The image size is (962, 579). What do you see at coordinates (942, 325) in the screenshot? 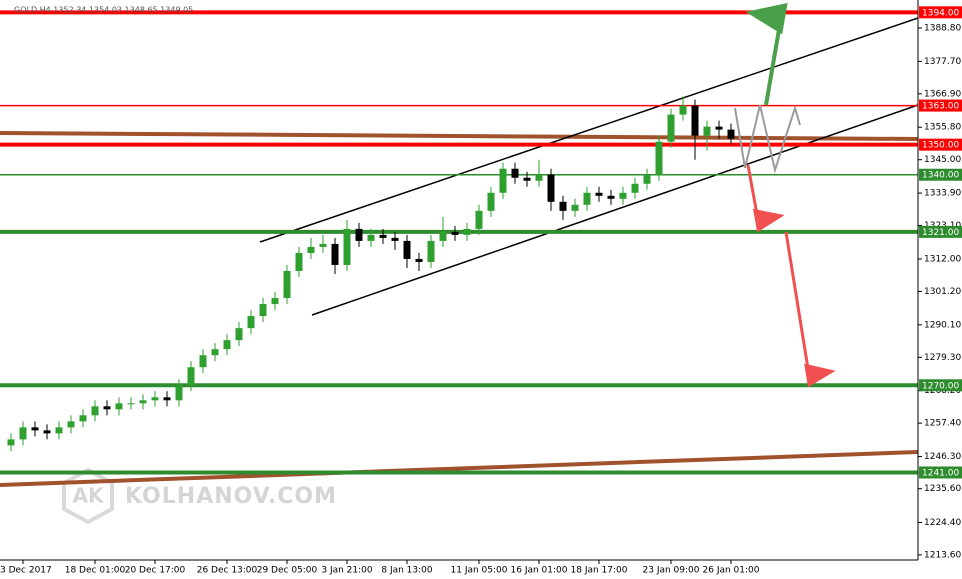
I see `y-tick-label: 1290.10` at bounding box center [942, 325].